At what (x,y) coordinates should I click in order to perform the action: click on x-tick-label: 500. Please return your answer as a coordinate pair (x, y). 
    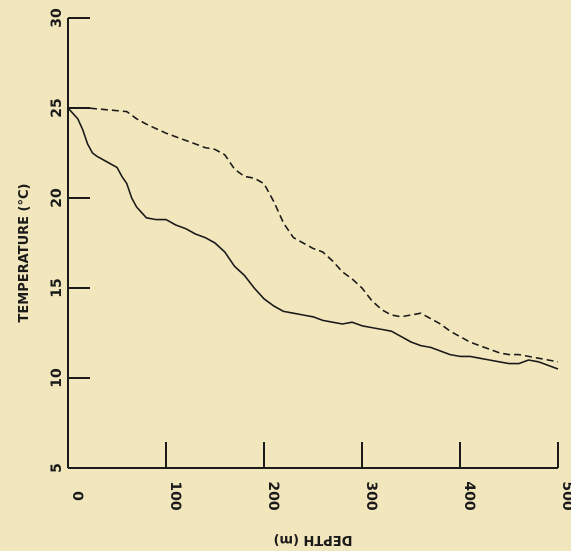
    Looking at the image, I should click on (565, 495).